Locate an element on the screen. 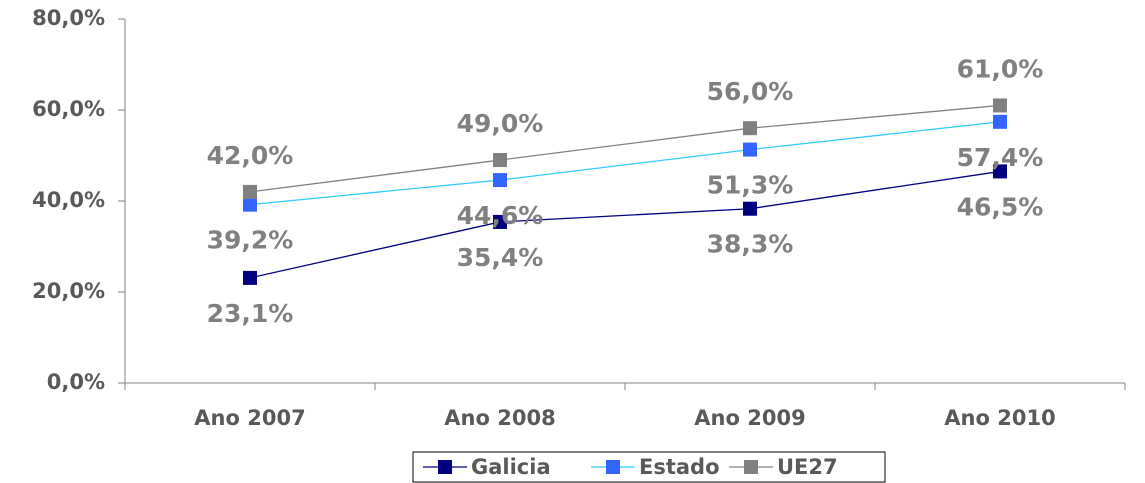 This screenshot has width=1145, height=483. data-label: 35,4% is located at coordinates (500, 257).